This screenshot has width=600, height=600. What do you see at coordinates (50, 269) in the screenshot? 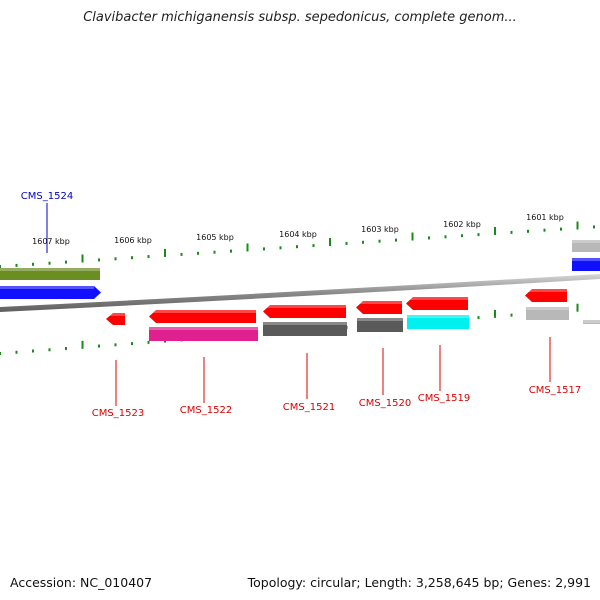
I see `gene-olive-highlight` at bounding box center [50, 269].